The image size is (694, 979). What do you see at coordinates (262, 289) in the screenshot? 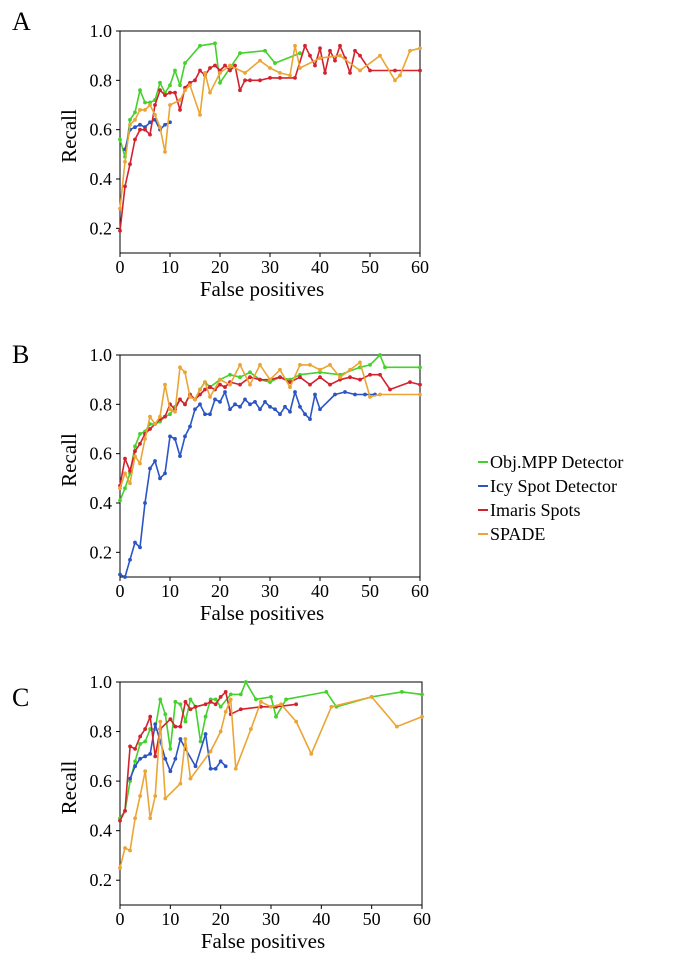
I see `x-axis-title: False positives` at bounding box center [262, 289].